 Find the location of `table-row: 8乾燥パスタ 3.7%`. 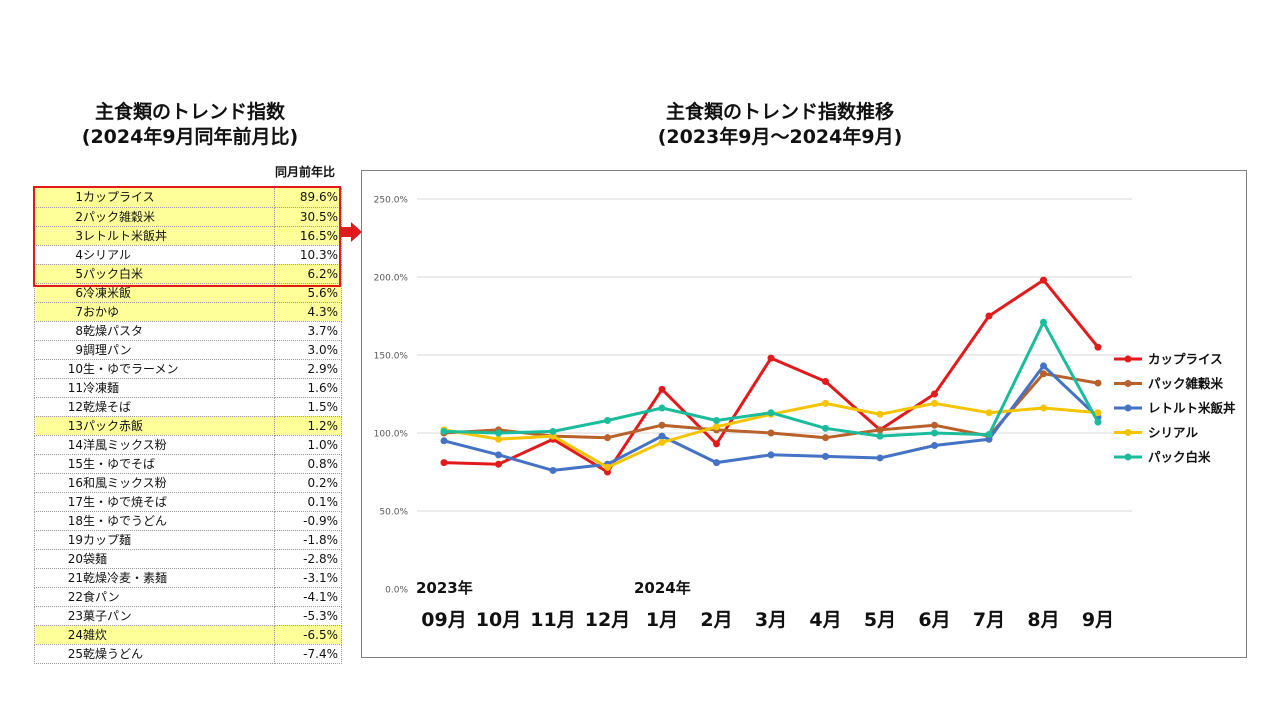

table-row: 8乾燥パスタ 3.7% is located at coordinates (188, 331).